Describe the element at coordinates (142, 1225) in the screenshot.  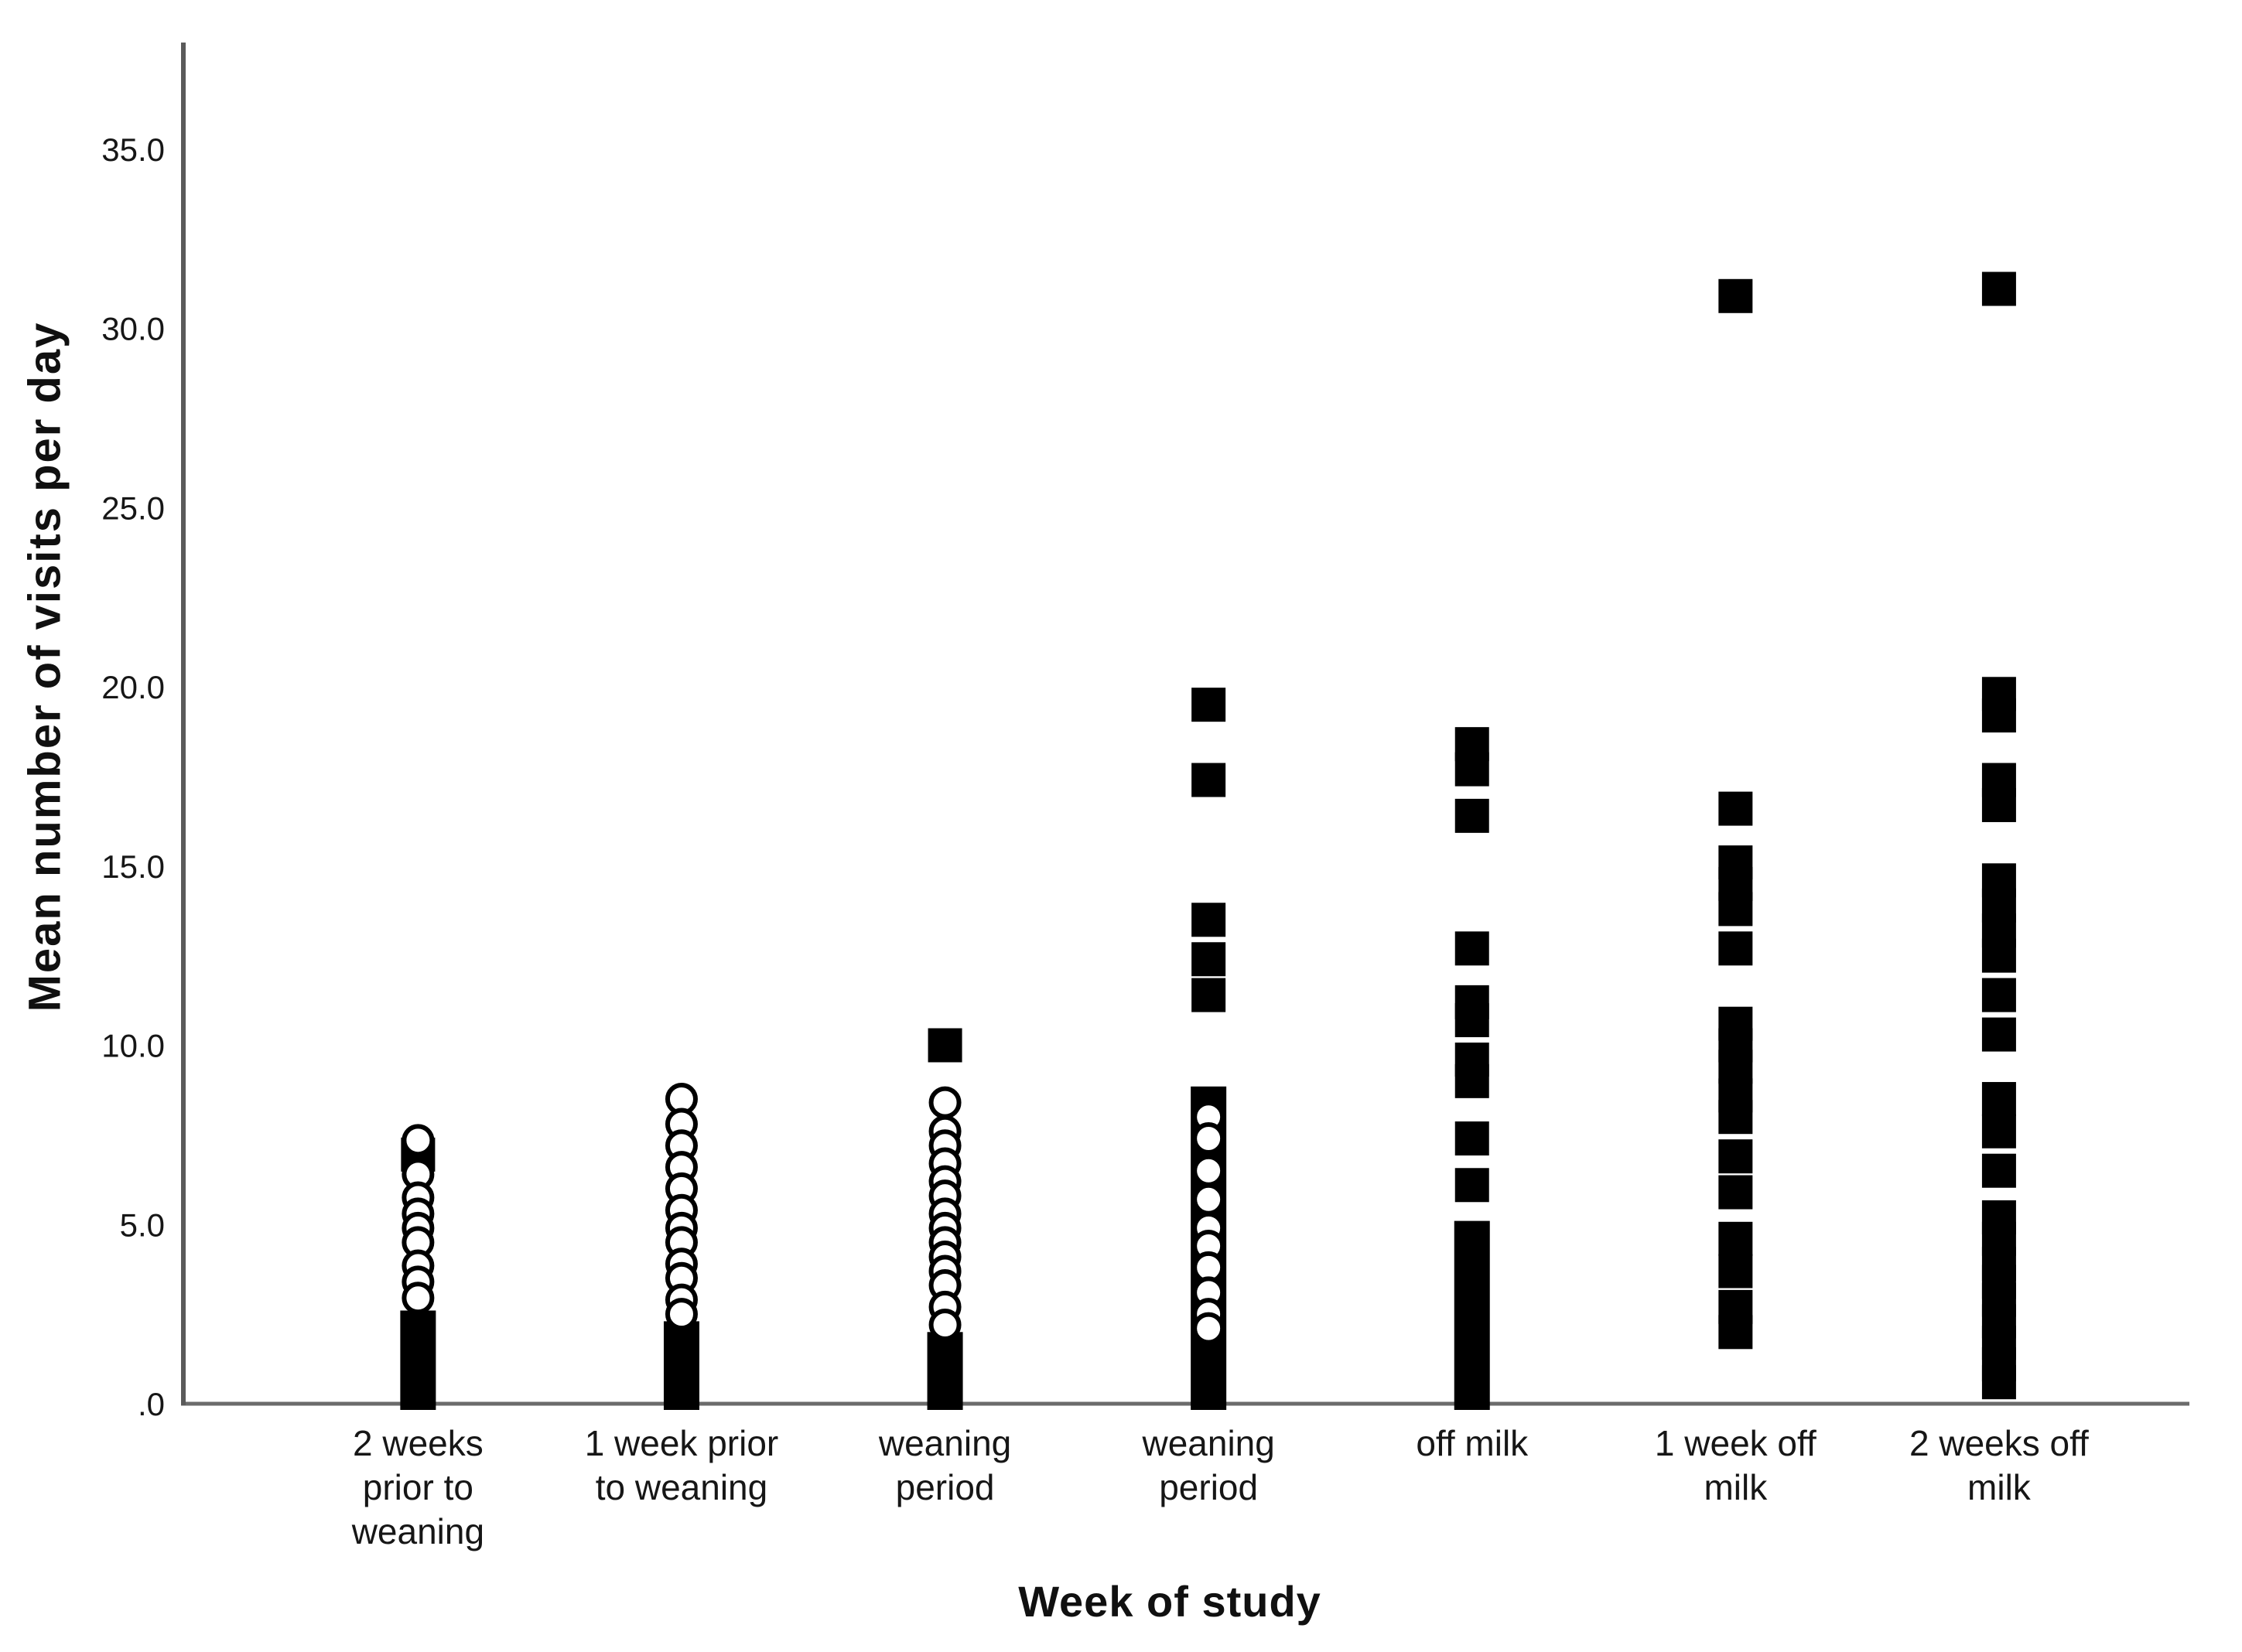
I see `y-tick-label: 5.0` at that location.